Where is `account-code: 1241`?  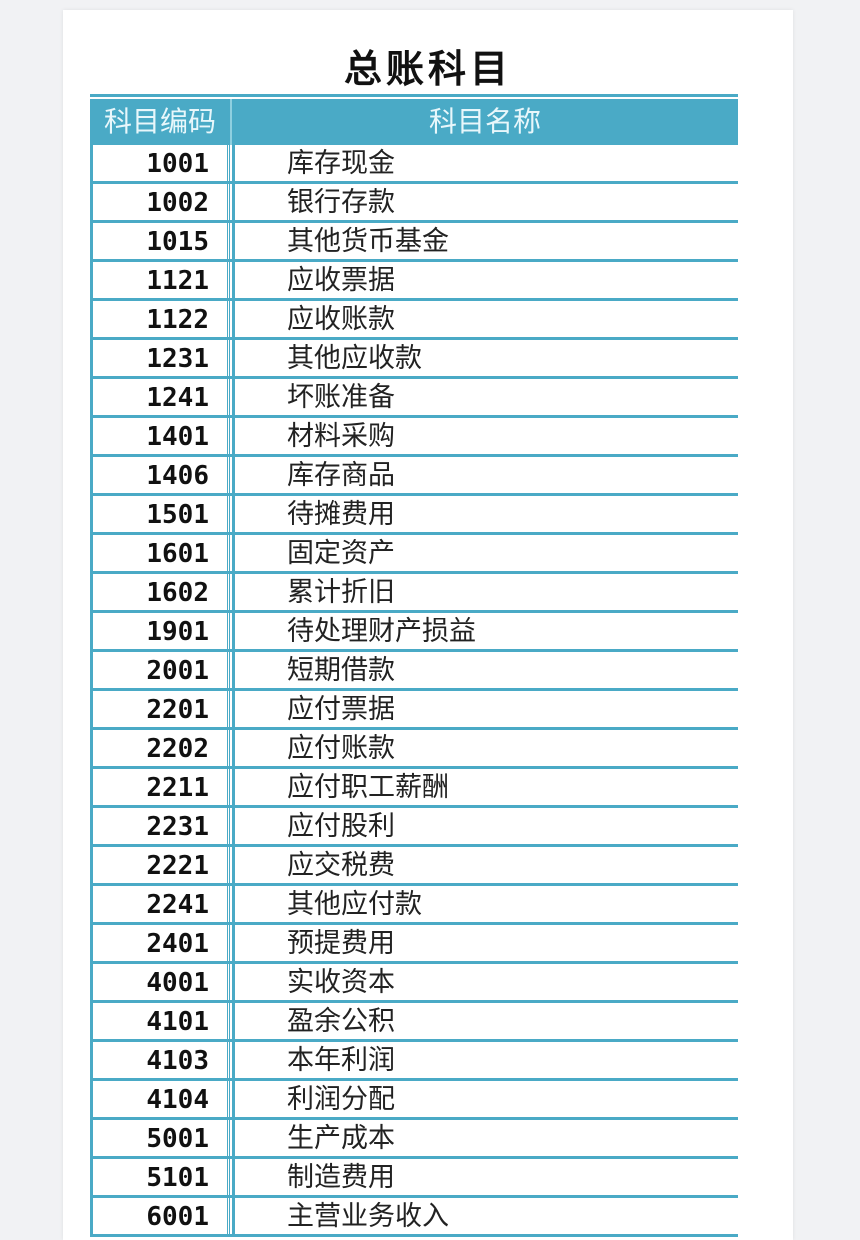
account-code: 1241 is located at coordinates (160, 397).